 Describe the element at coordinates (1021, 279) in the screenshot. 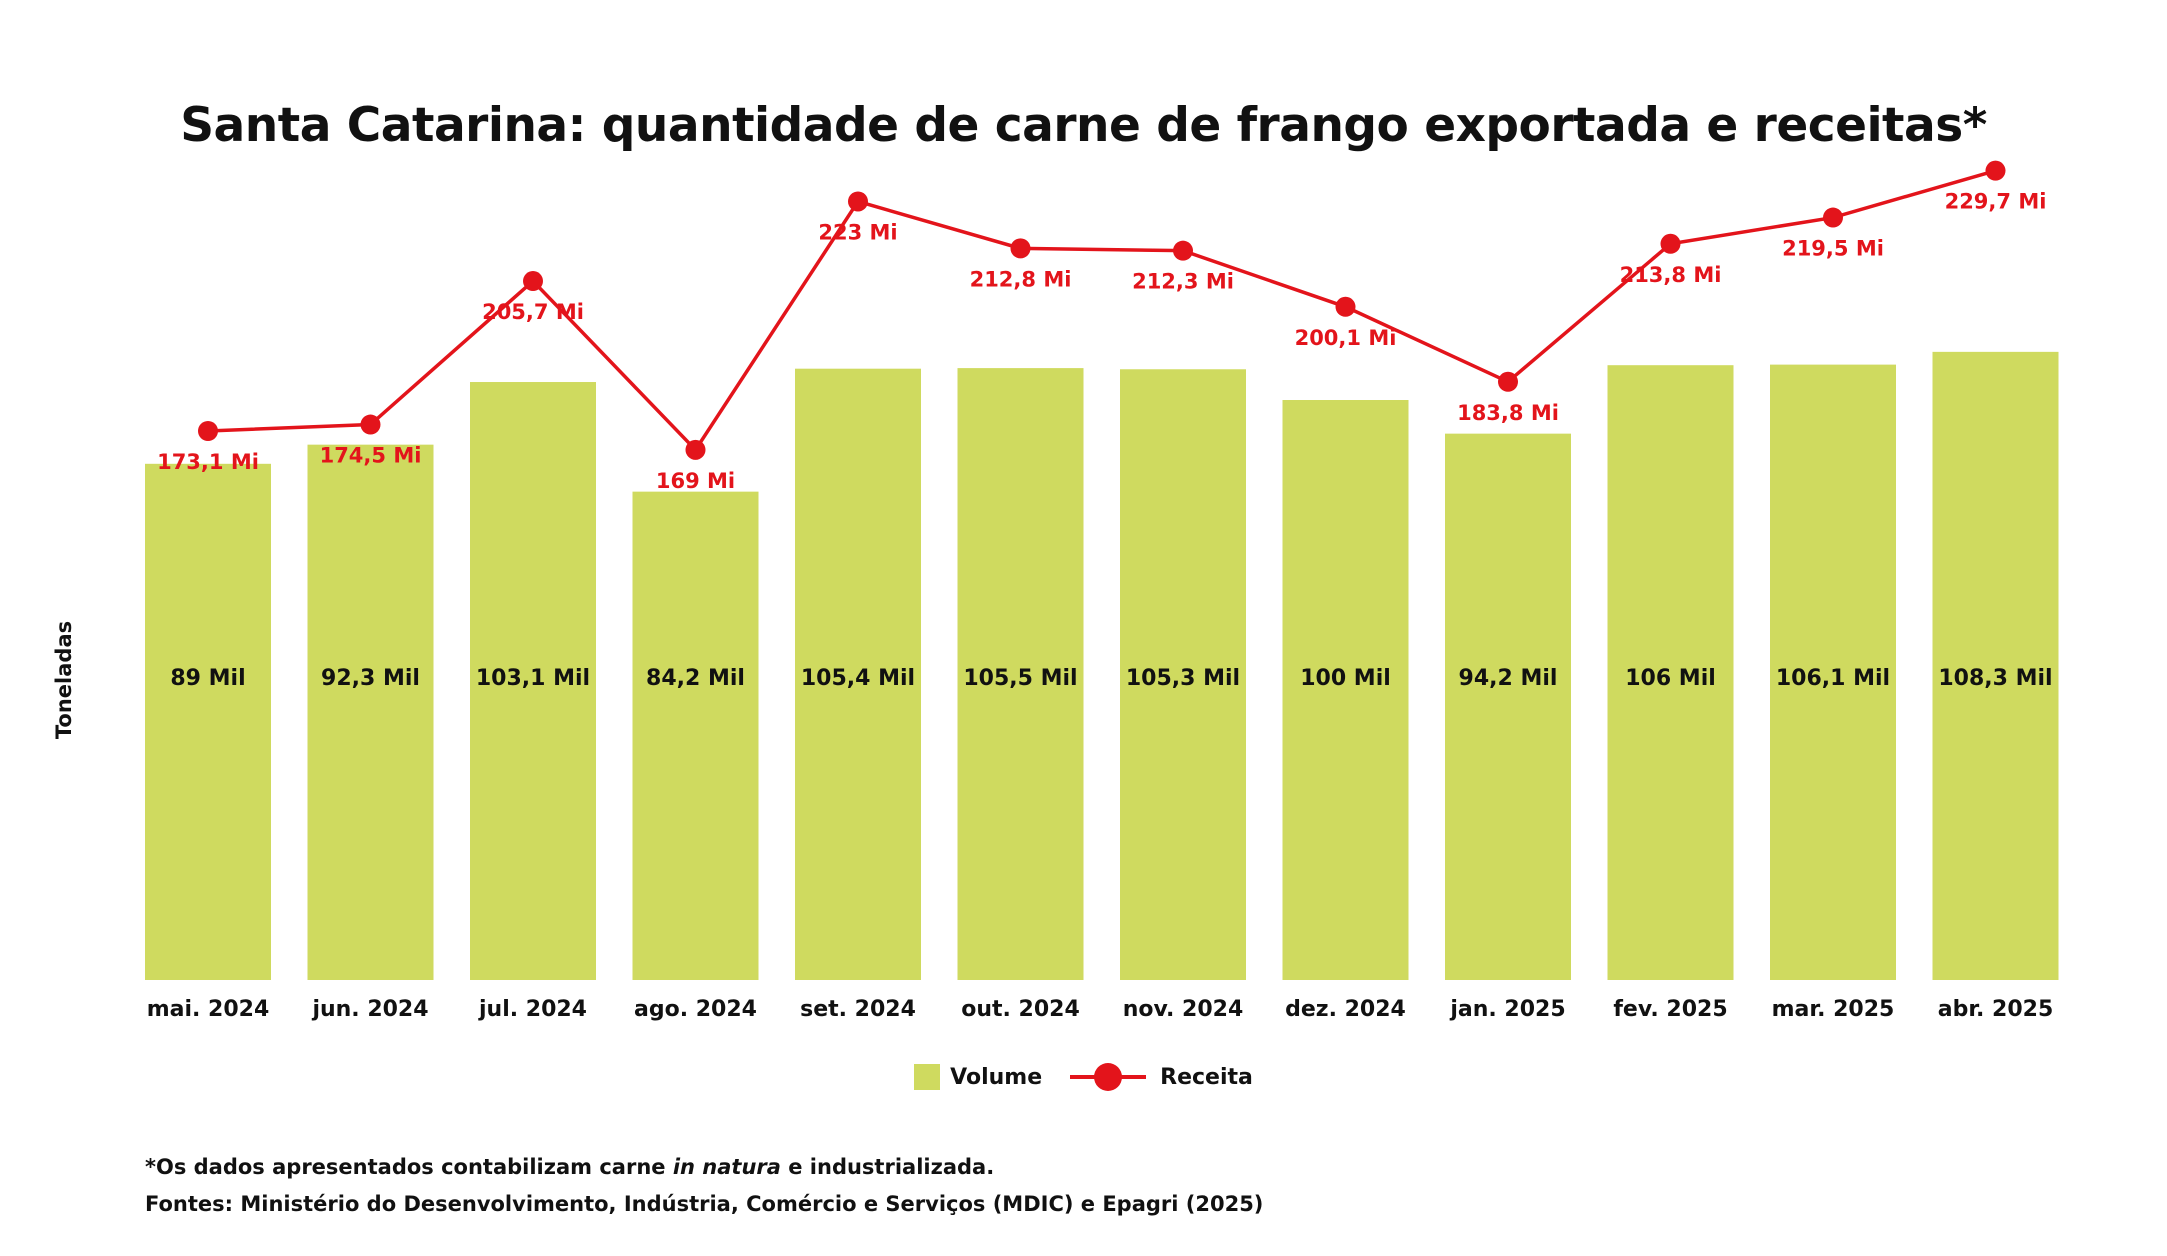

I see `revenue-point-label: 212,8 Mi` at that location.